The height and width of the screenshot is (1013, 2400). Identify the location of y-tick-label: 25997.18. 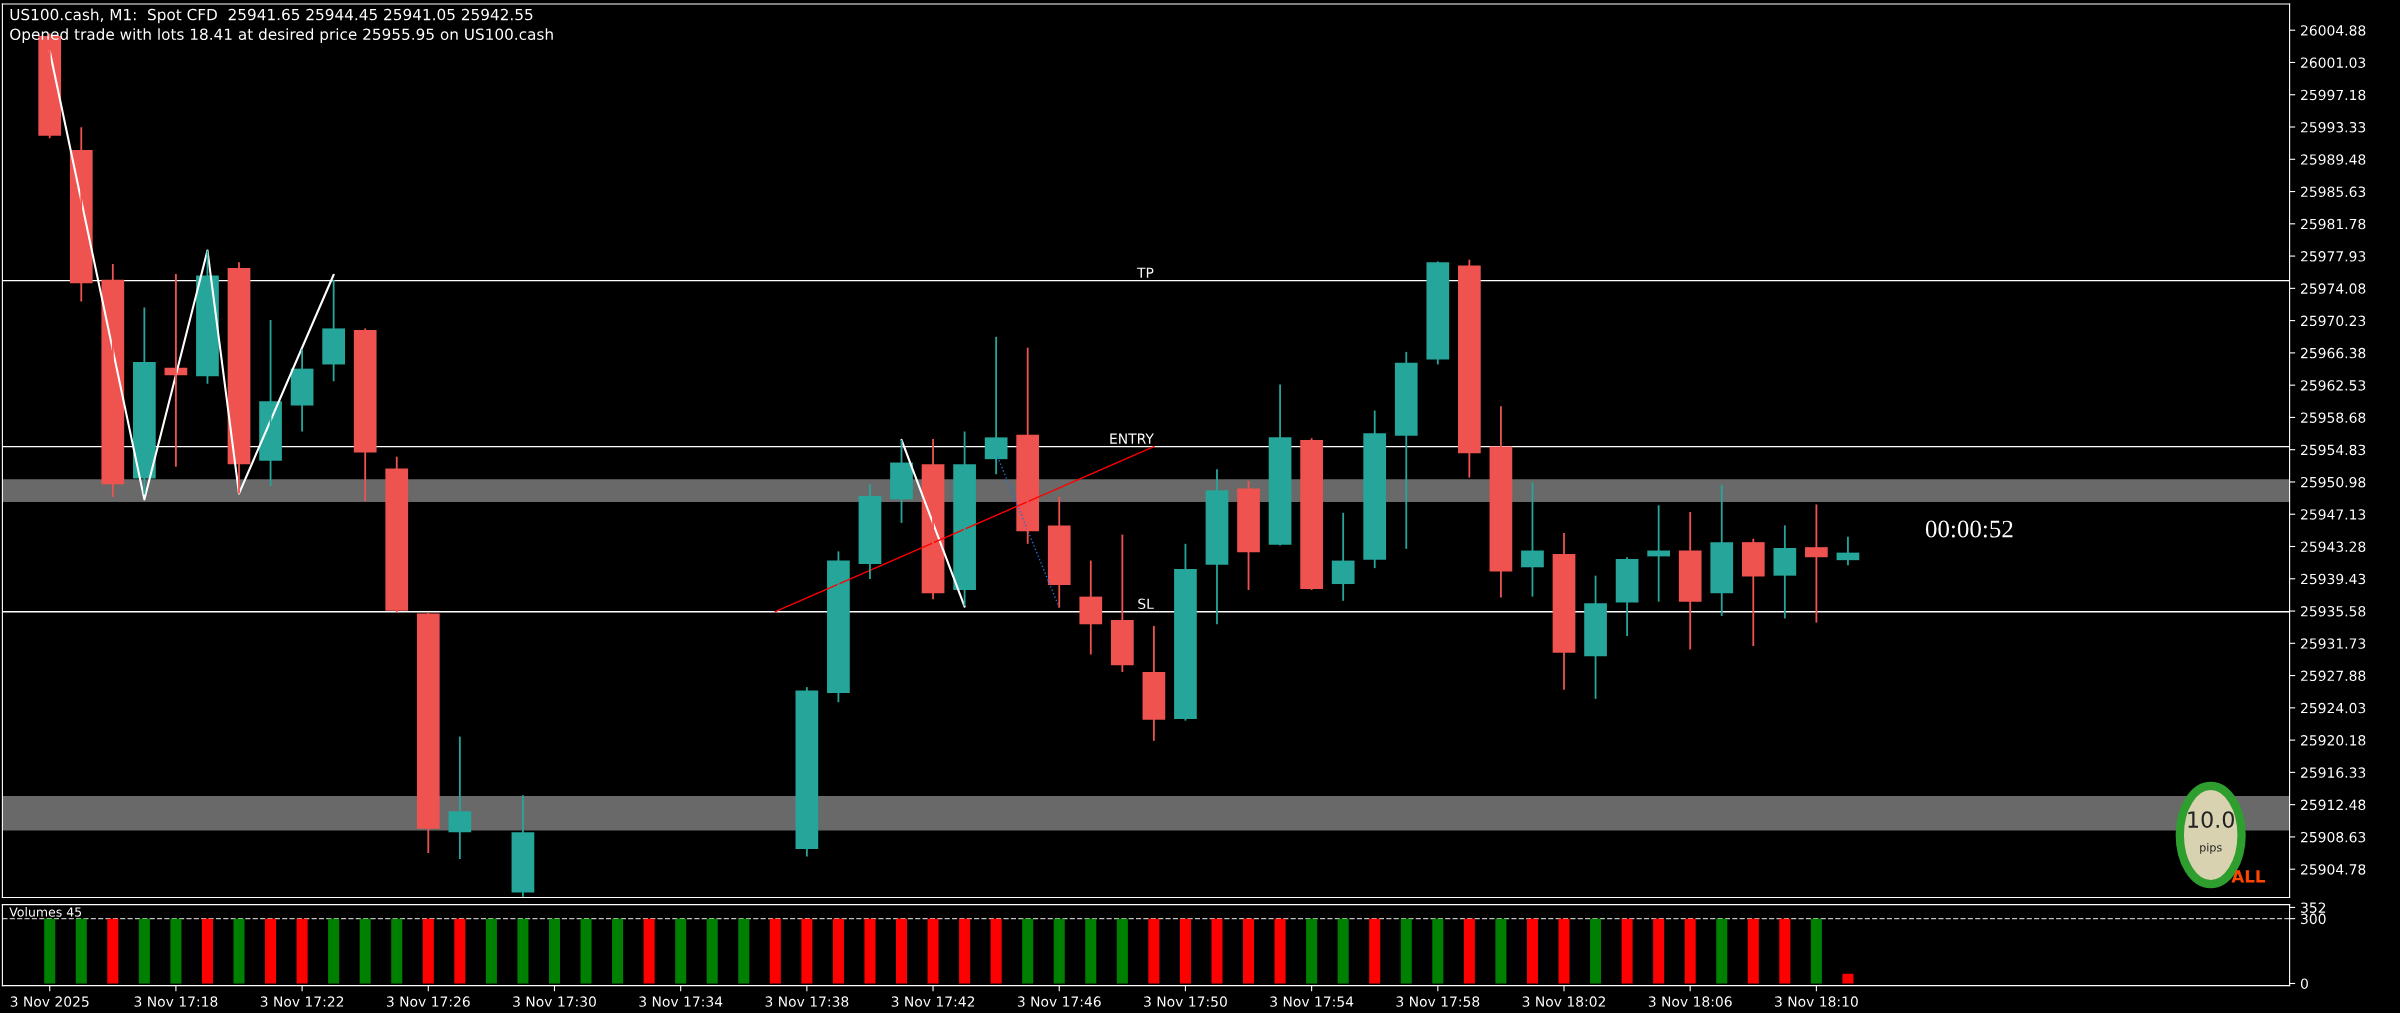
(2333, 95).